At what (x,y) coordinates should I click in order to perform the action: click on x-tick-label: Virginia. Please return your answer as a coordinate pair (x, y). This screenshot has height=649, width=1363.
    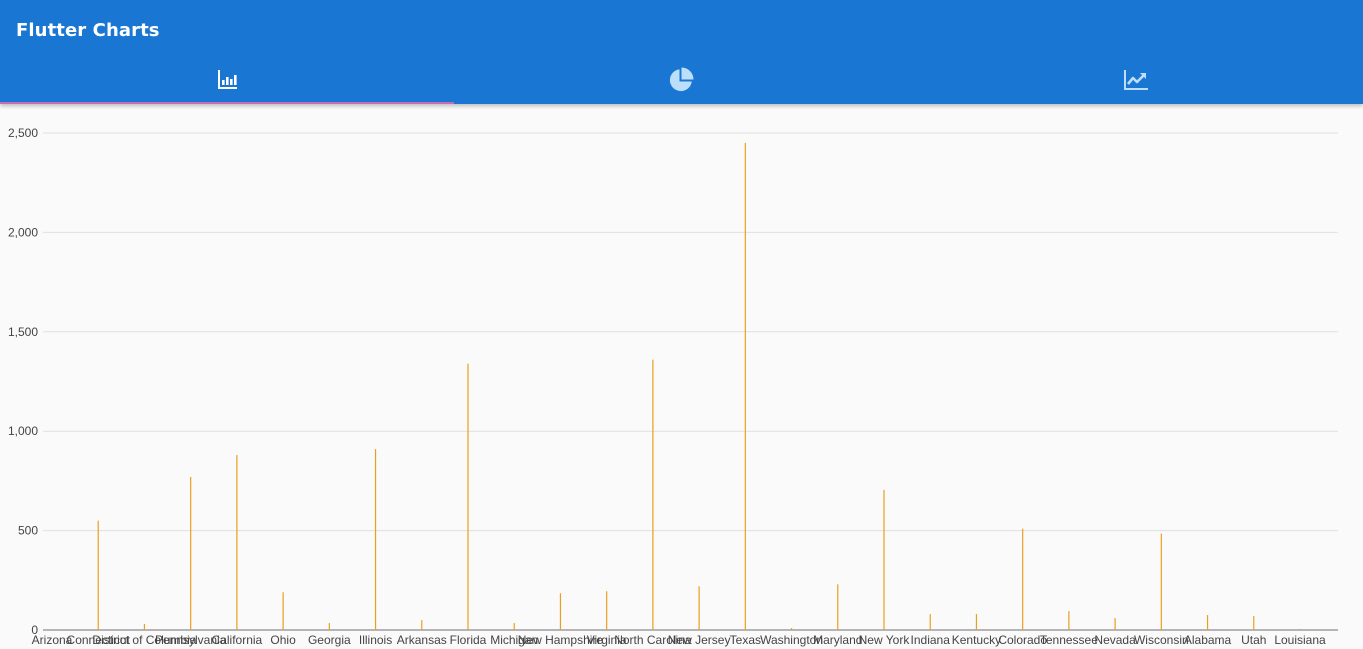
    Looking at the image, I should click on (607, 640).